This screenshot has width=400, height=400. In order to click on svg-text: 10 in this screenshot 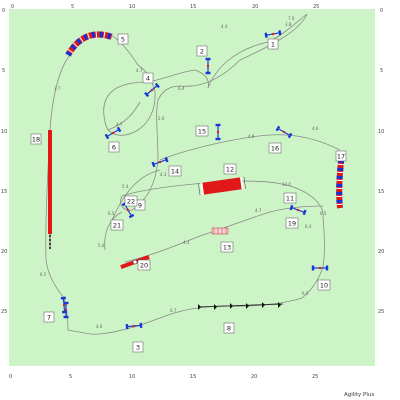, I will do `click(324, 286)`.